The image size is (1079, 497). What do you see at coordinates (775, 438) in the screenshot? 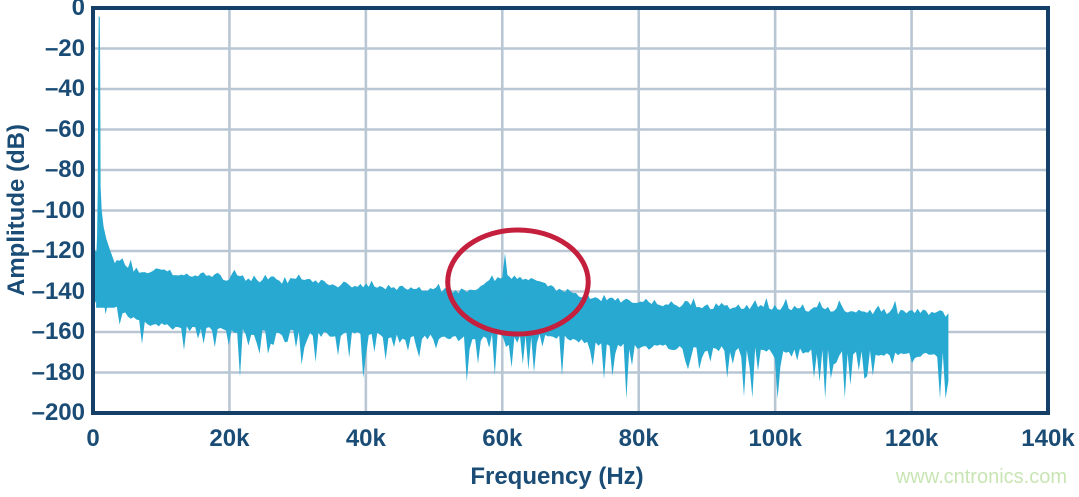
I see `x-tick-label: 100k` at bounding box center [775, 438].